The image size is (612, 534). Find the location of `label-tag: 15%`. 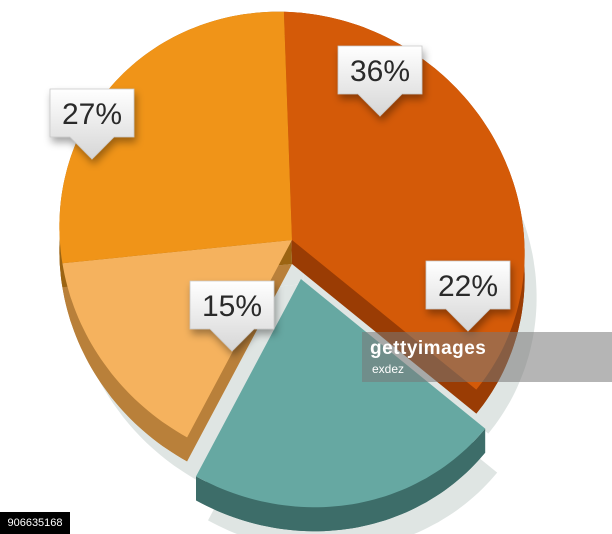

label-tag: 15% is located at coordinates (232, 316).